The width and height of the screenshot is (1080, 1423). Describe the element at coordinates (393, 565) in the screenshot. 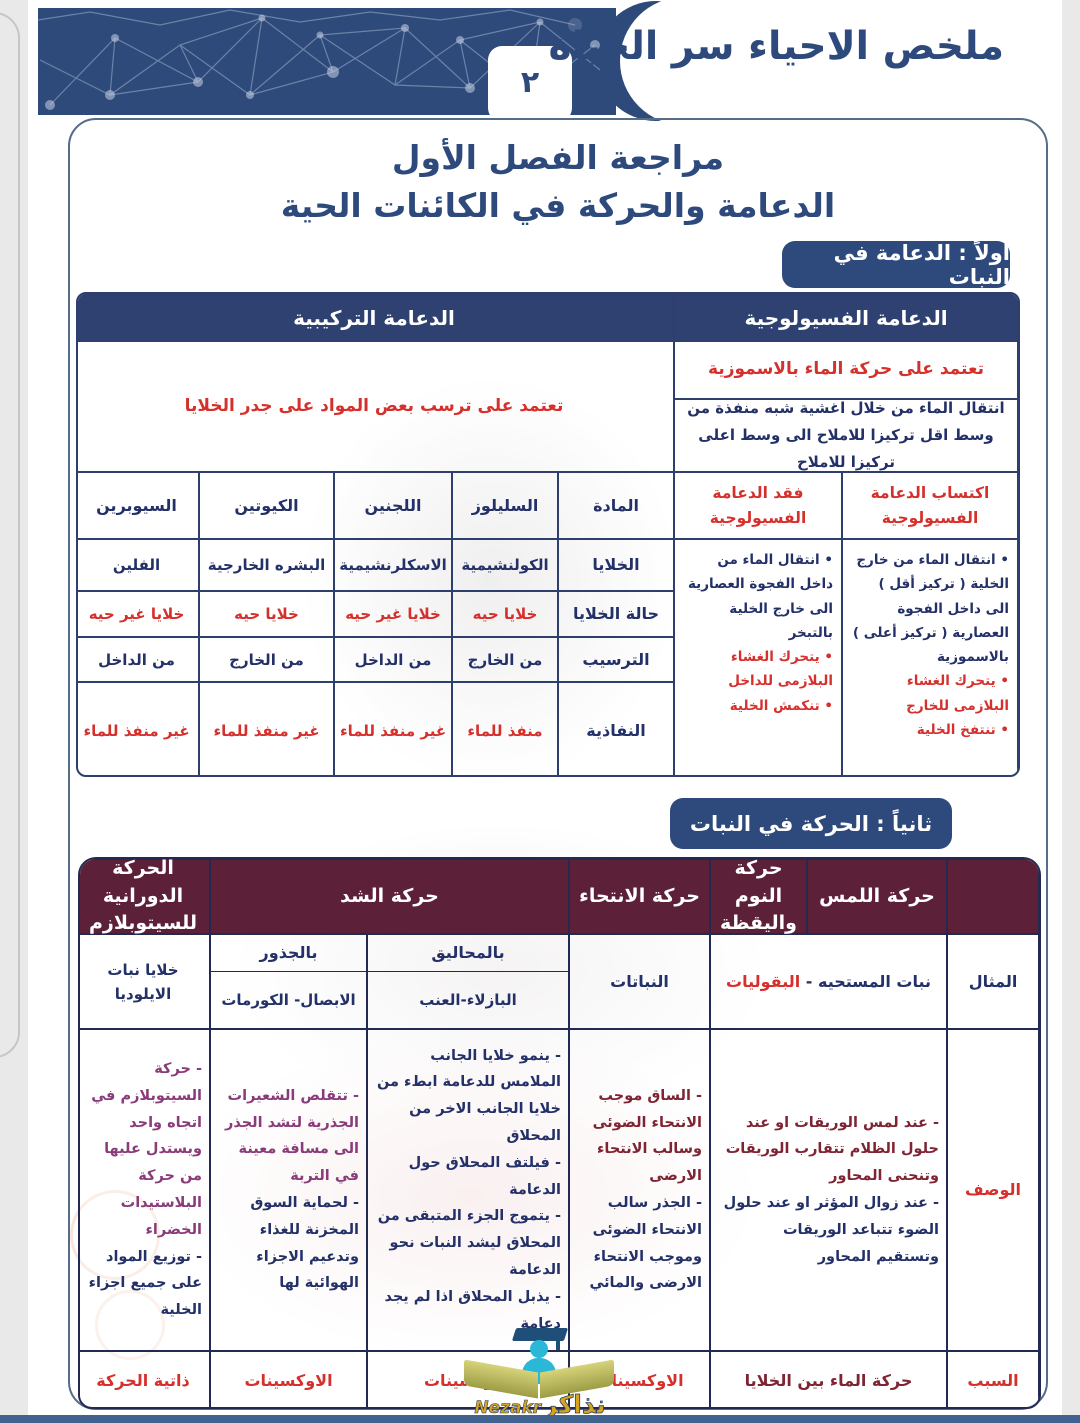

I see `lignin-cells: الاسكلرنشيمية` at that location.